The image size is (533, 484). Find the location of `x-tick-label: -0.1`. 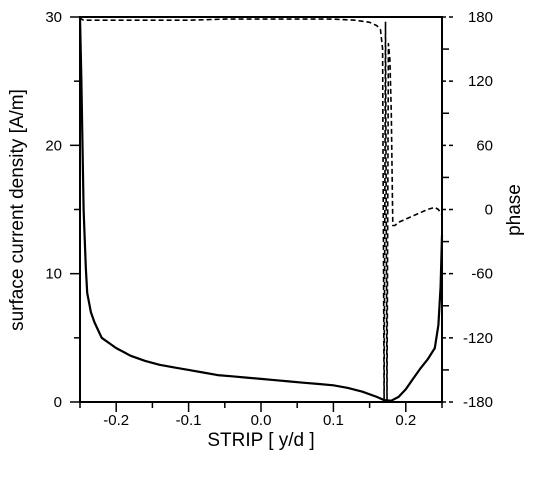

x-tick-label: -0.1 is located at coordinates (189, 420).